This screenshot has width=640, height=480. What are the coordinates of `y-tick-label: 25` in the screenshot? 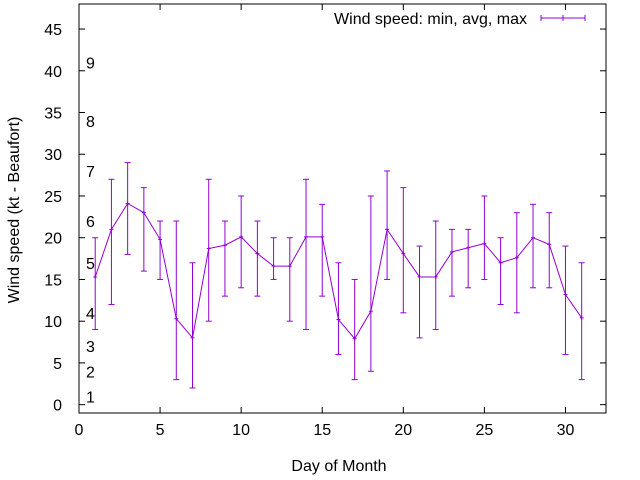 It's located at (53, 197).